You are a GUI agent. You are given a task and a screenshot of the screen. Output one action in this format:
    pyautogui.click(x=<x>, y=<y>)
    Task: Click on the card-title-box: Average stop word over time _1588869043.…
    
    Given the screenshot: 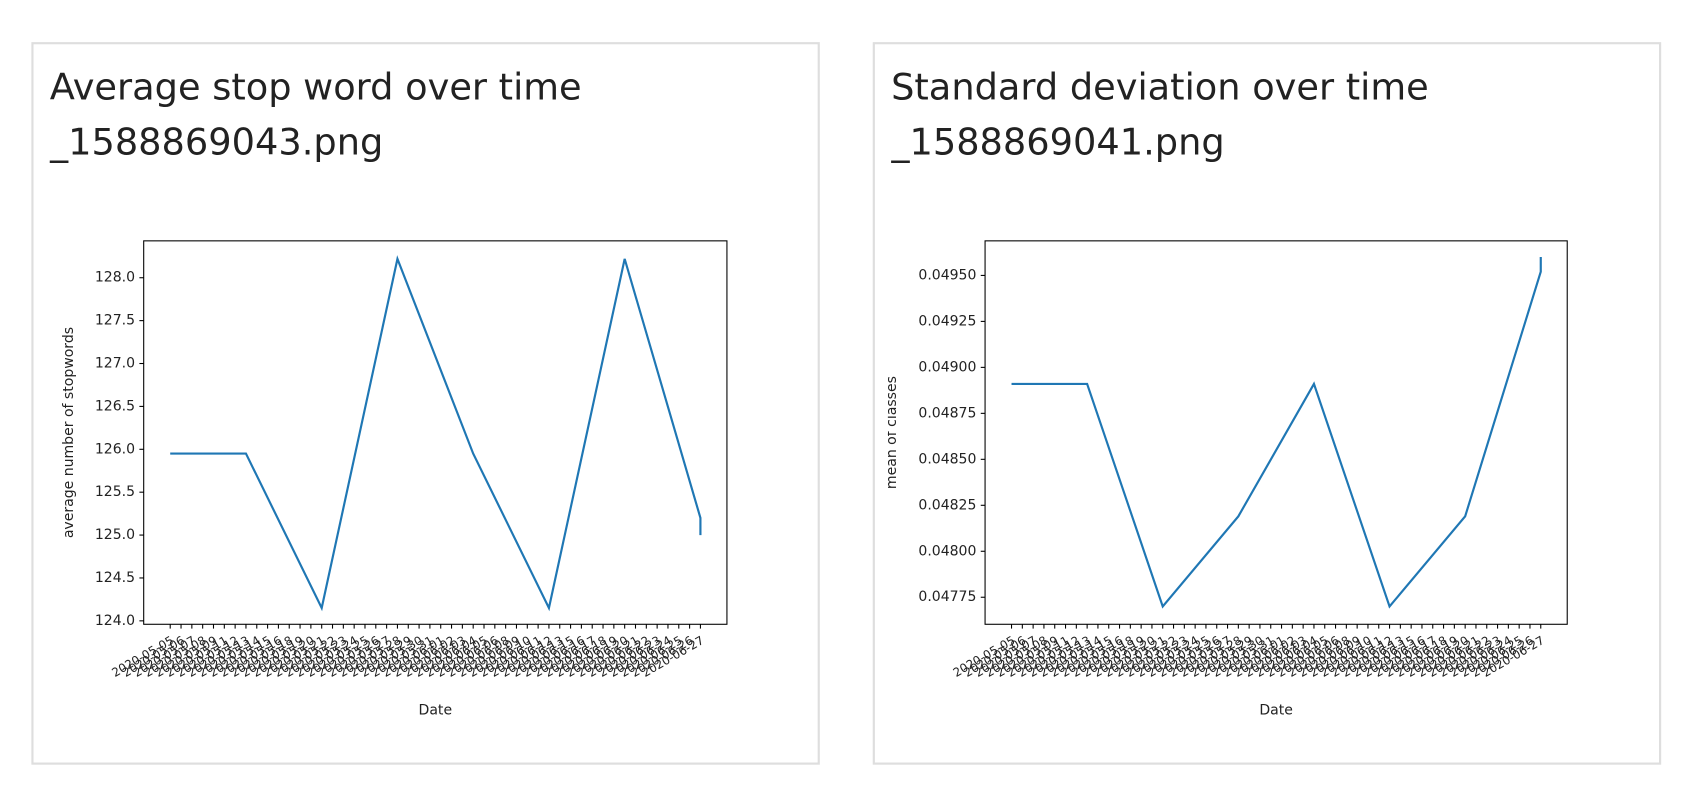 What is the action you would take?
    pyautogui.click(x=315, y=115)
    